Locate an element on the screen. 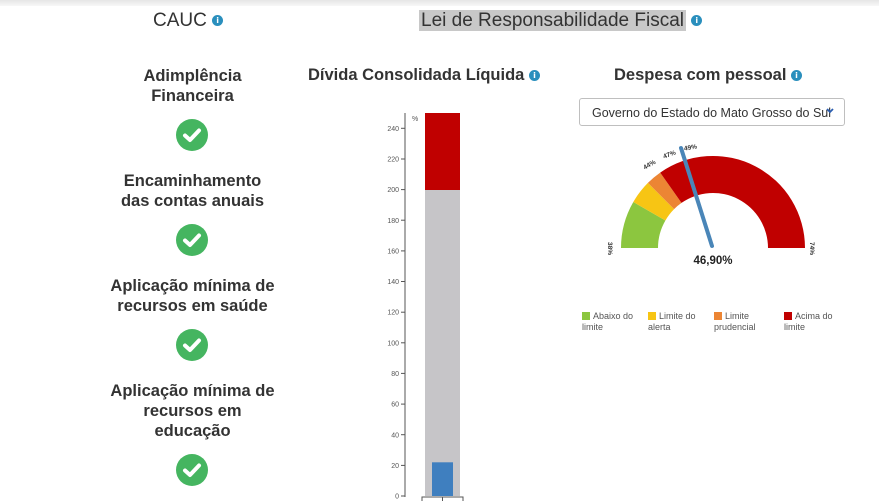 The height and width of the screenshot is (501, 879). svg-text: 160 is located at coordinates (393, 251).